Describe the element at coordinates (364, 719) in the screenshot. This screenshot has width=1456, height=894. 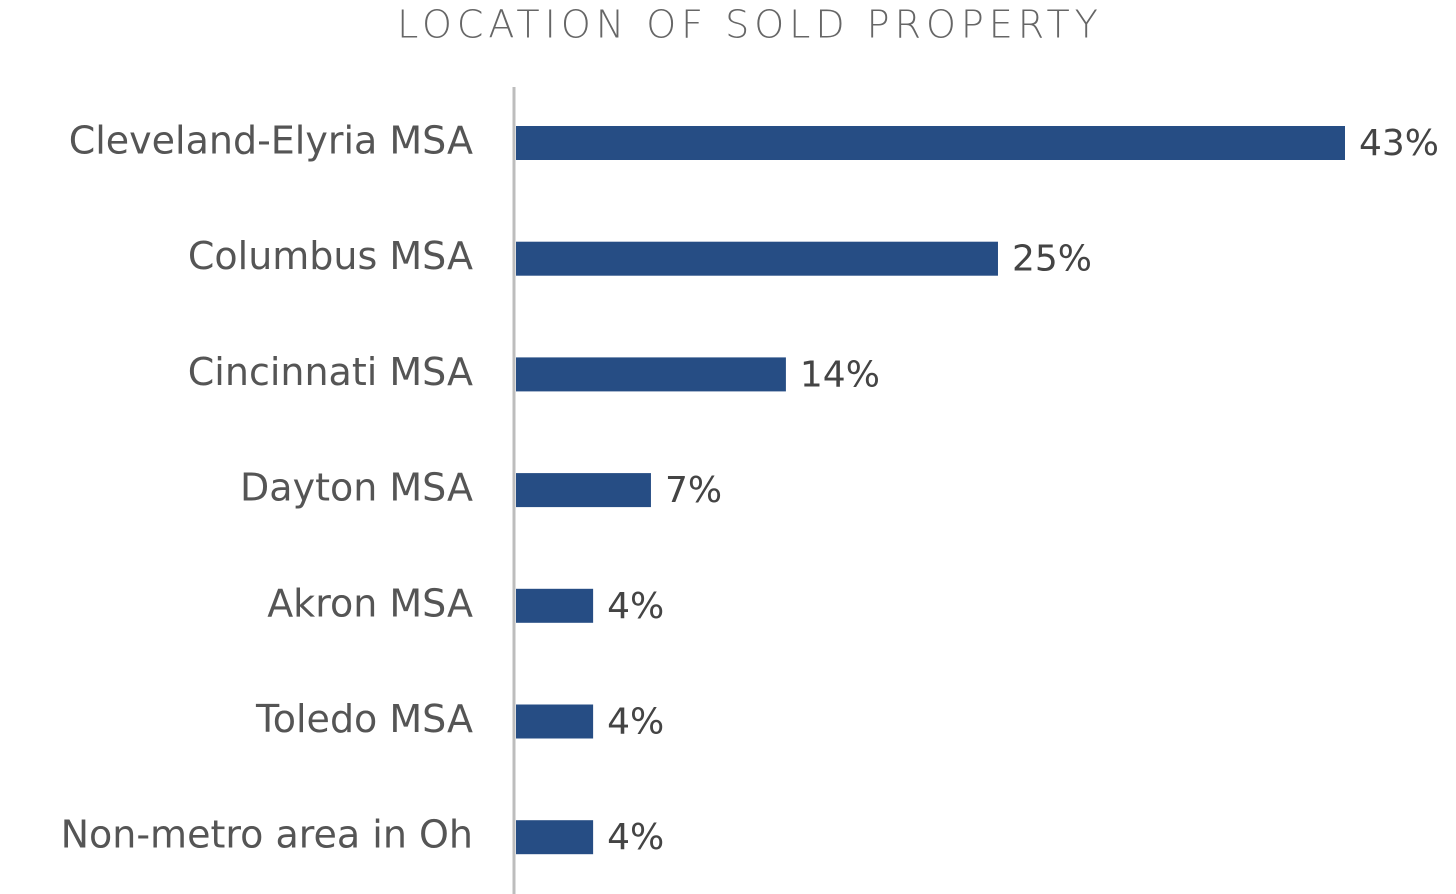
I see `category-label: Toledo MSA` at that location.